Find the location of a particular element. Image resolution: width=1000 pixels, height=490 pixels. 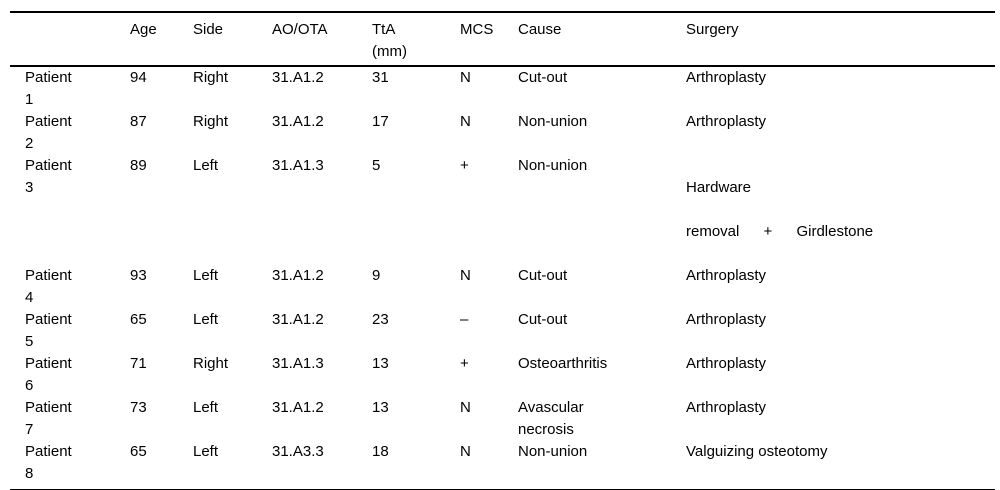

cell-age: 94 is located at coordinates (138, 77).